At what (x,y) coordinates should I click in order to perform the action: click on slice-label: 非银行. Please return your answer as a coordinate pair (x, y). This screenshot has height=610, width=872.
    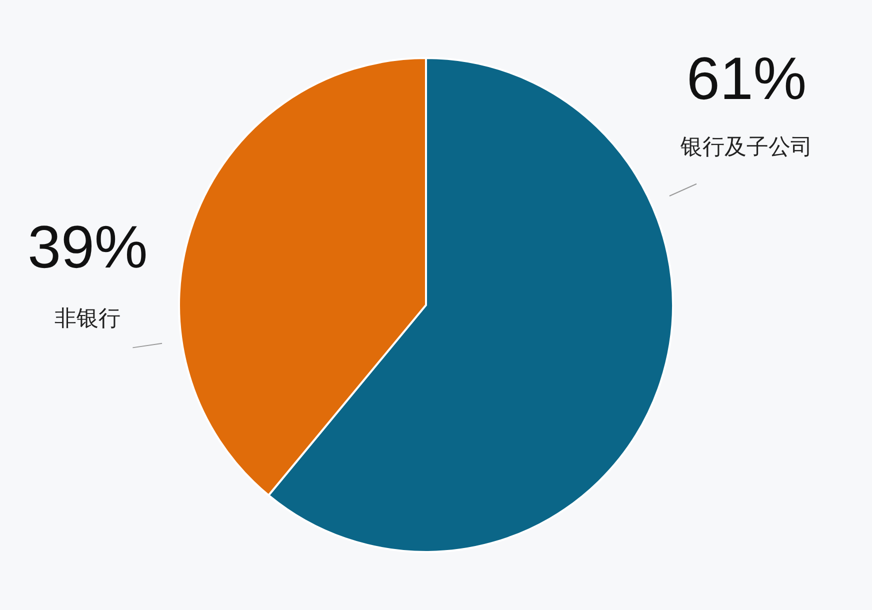
    Looking at the image, I should click on (87, 319).